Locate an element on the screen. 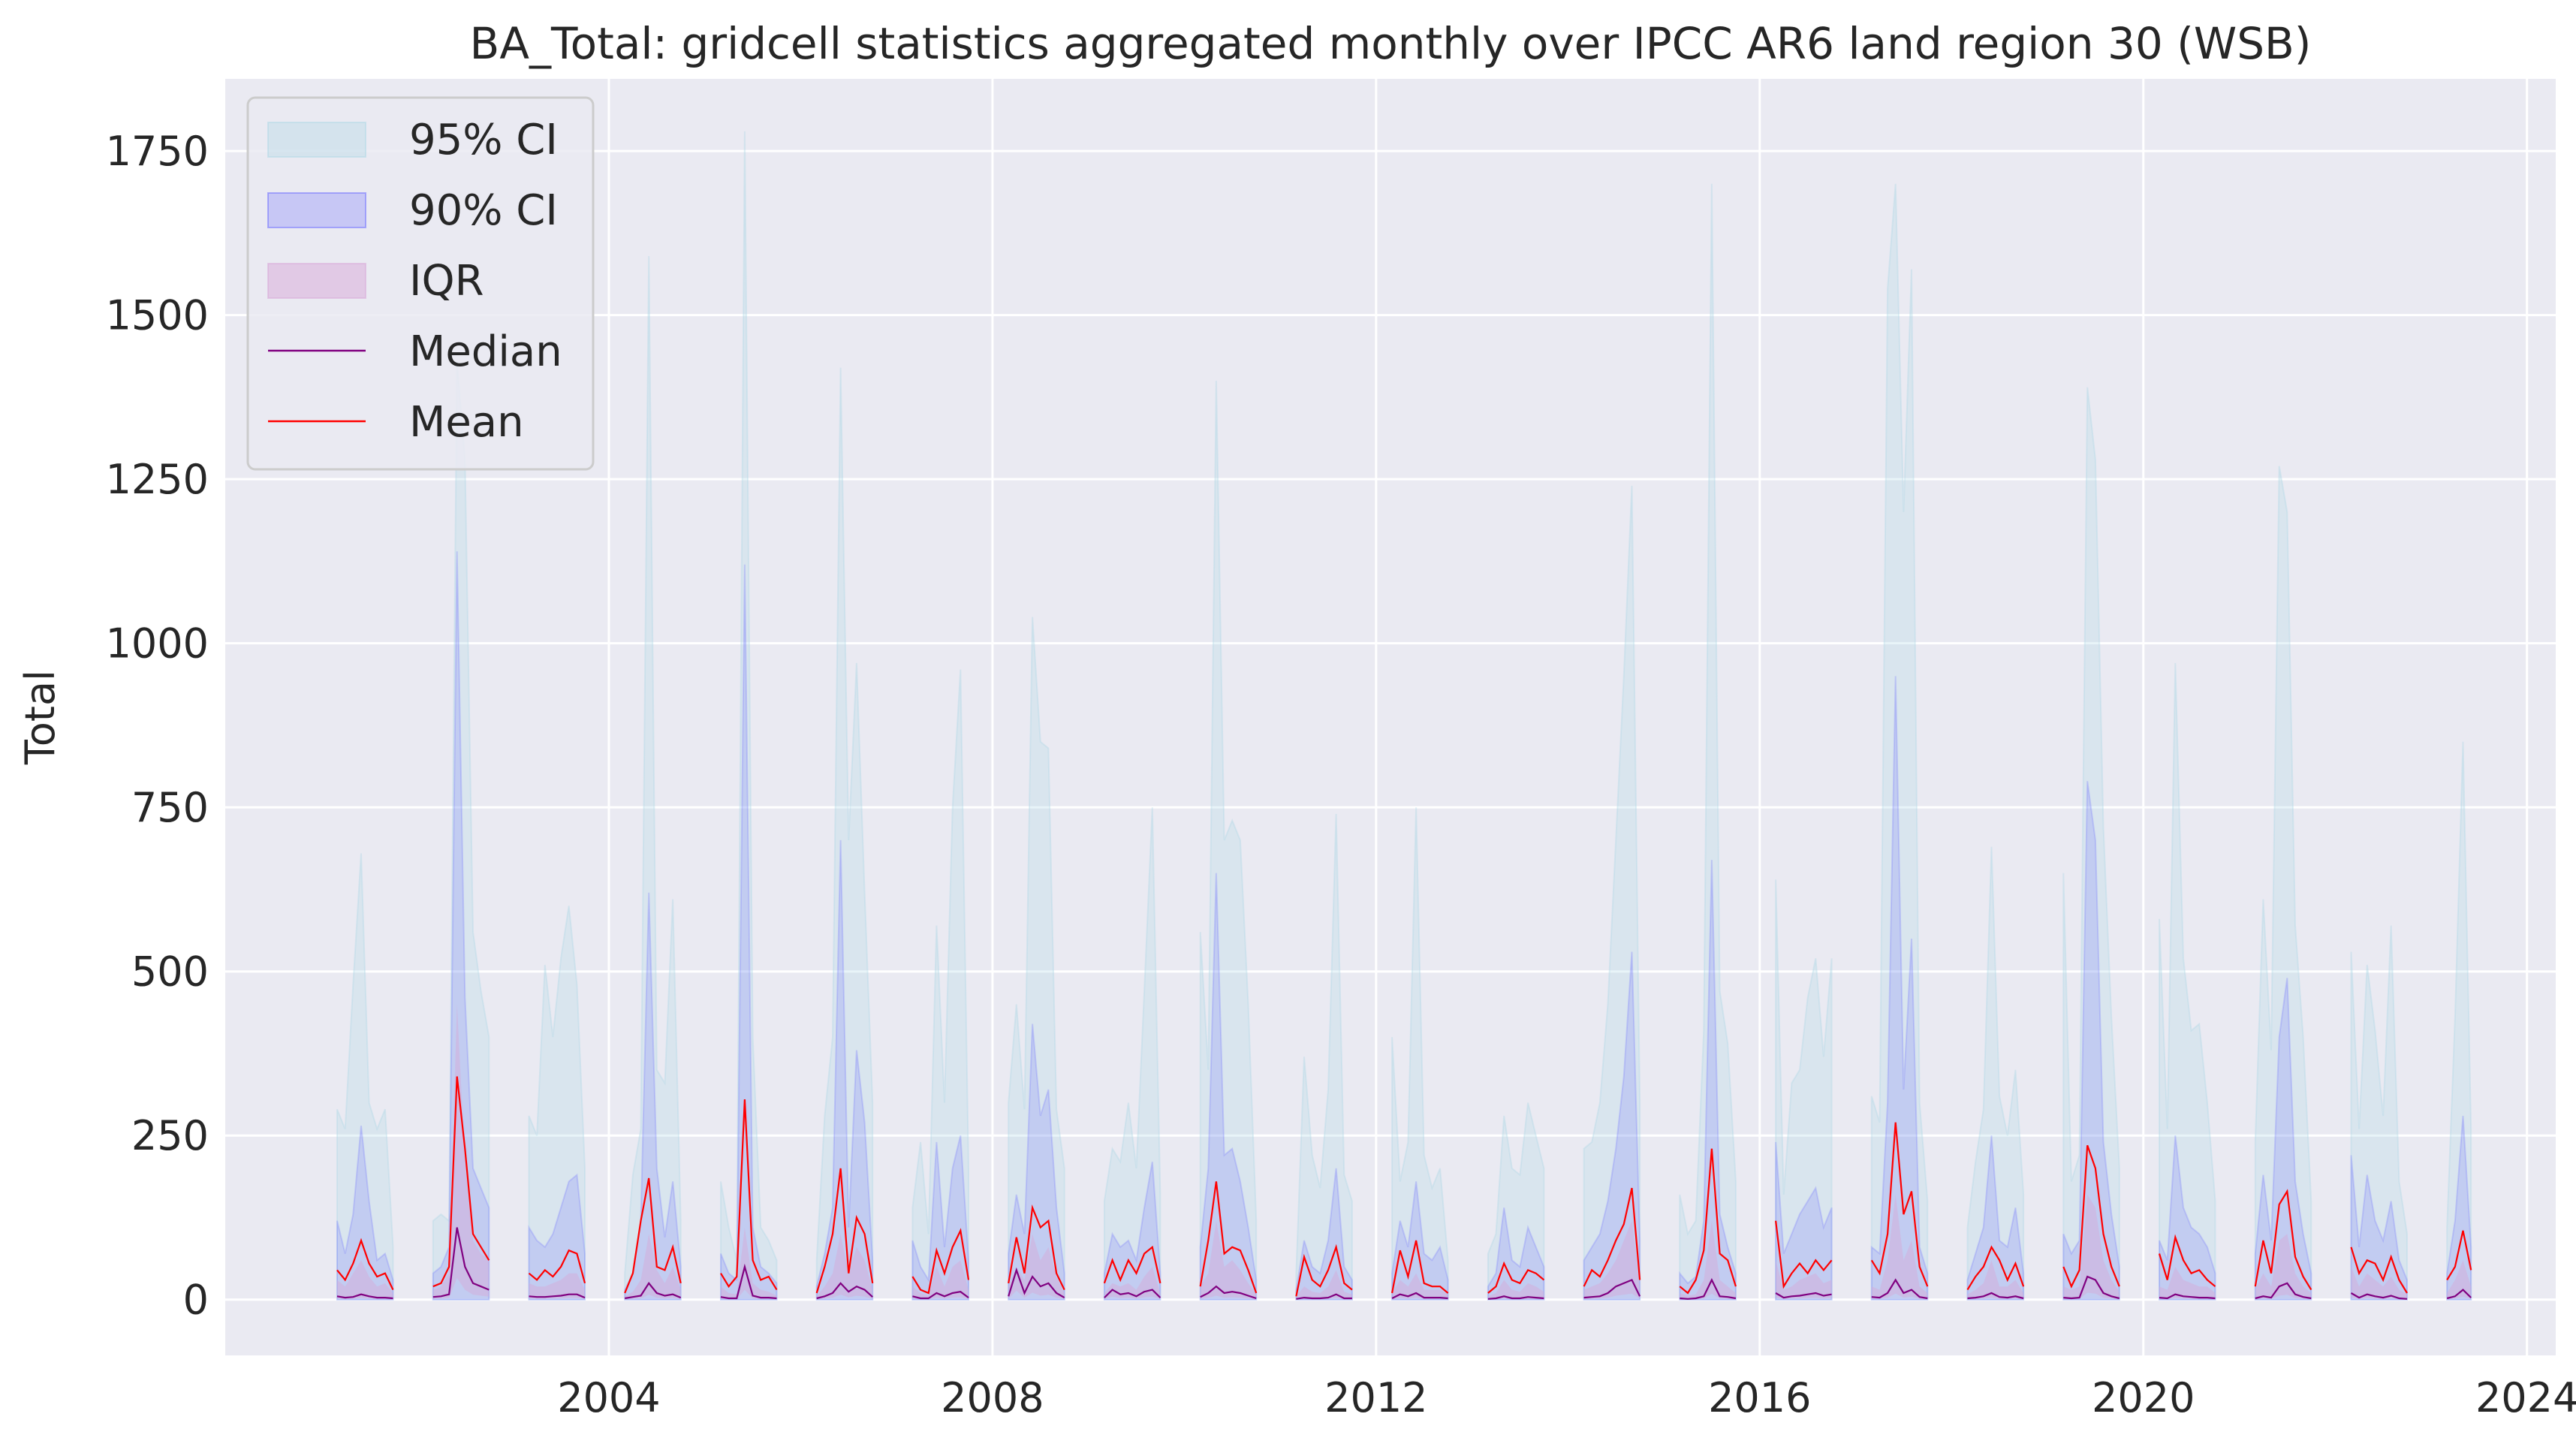  y-tick-label: 1500 is located at coordinates (157, 315).